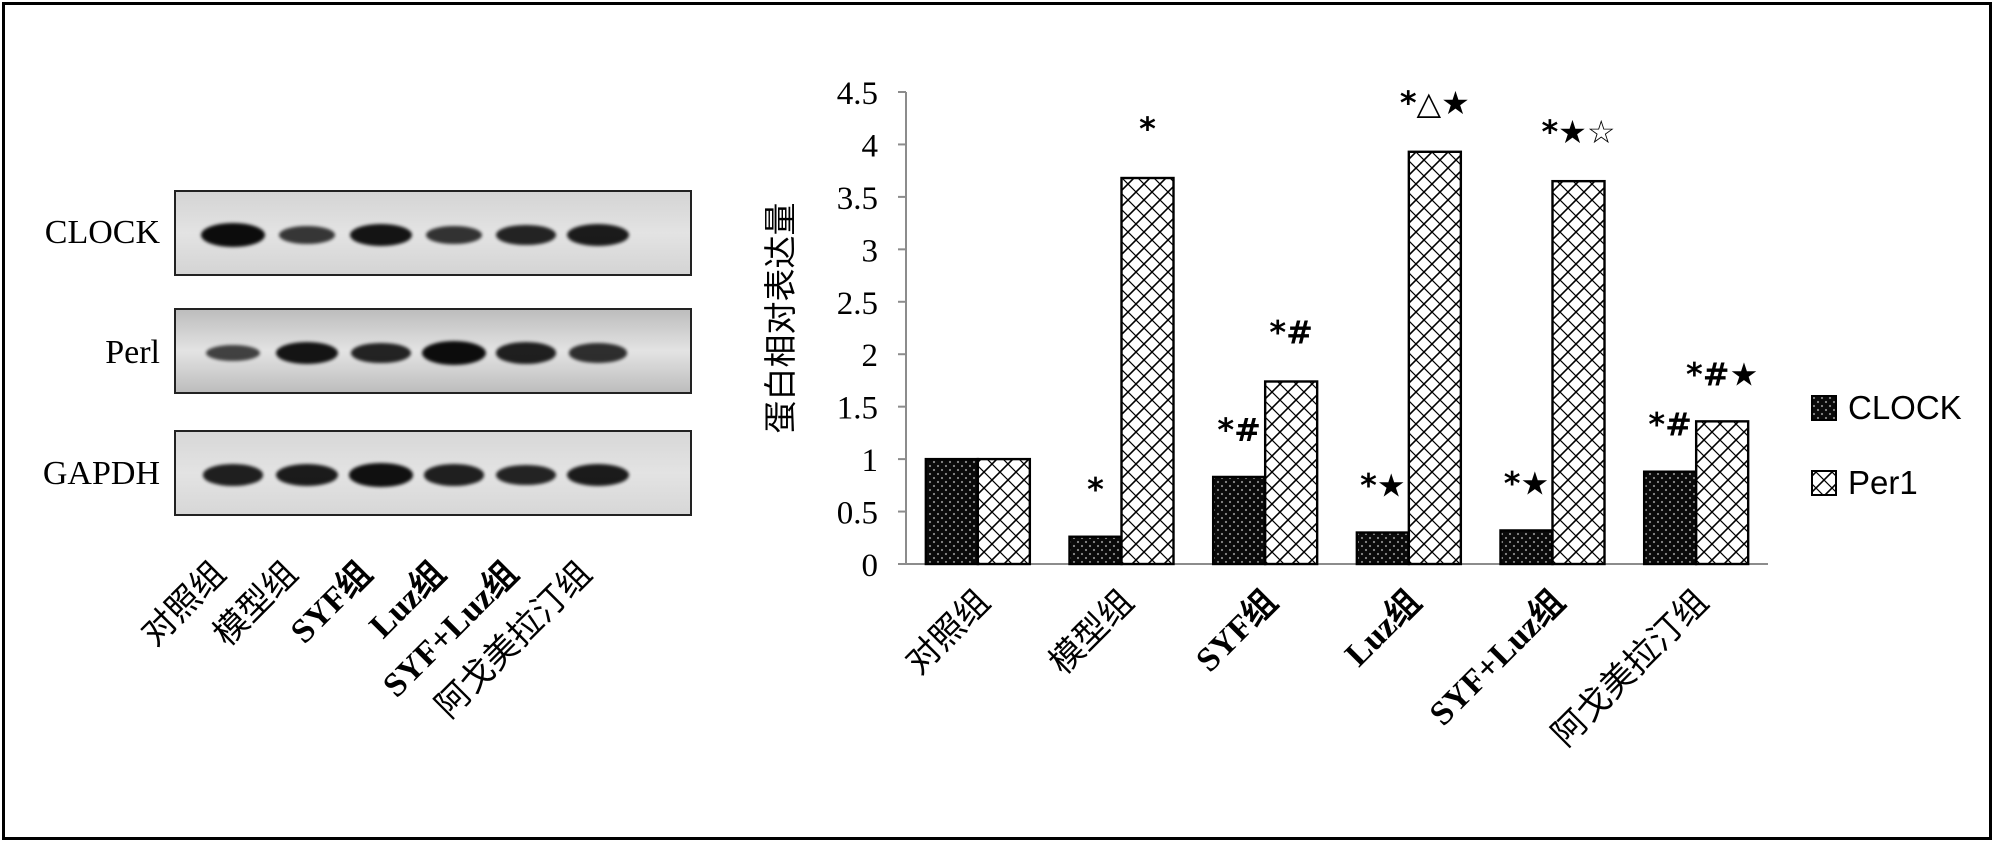 The width and height of the screenshot is (2000, 848). I want to click on y-tick-label: 4, so click(870, 146).